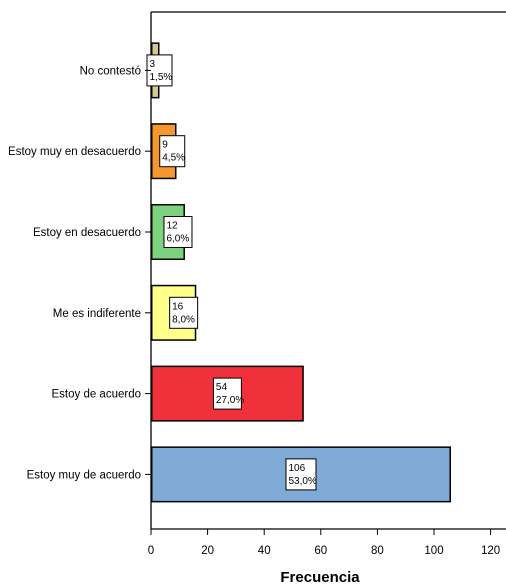 Image resolution: width=506 pixels, height=587 pixels. What do you see at coordinates (183, 319) in the screenshot?
I see `data-label-percent: 8,0%` at bounding box center [183, 319].